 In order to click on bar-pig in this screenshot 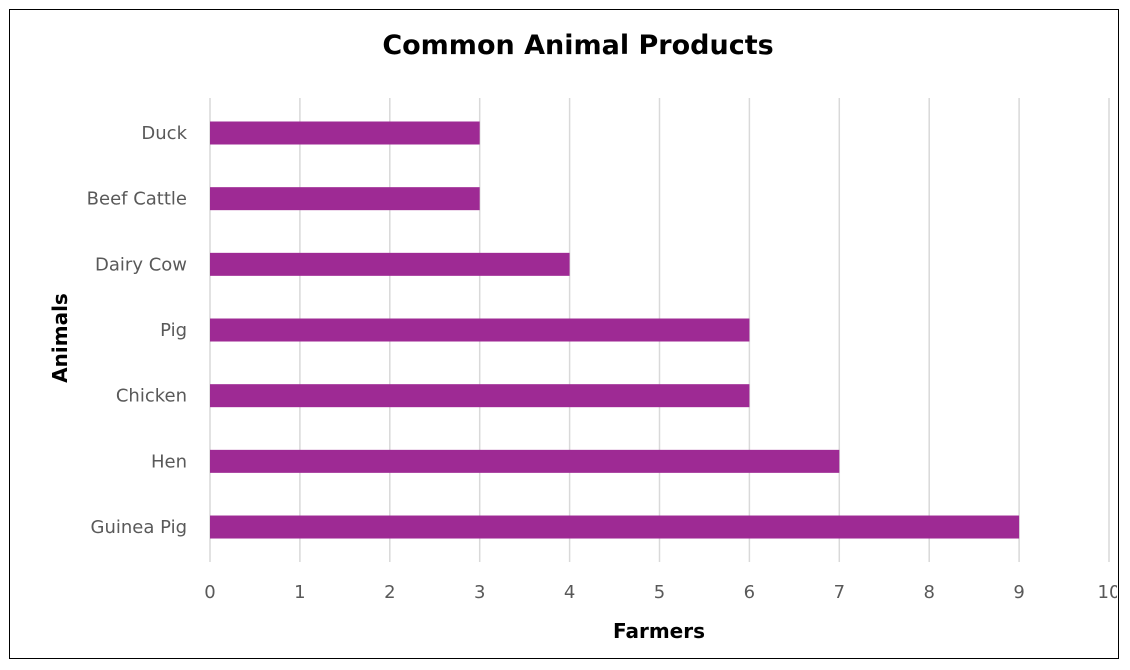, I will do `click(480, 330)`.